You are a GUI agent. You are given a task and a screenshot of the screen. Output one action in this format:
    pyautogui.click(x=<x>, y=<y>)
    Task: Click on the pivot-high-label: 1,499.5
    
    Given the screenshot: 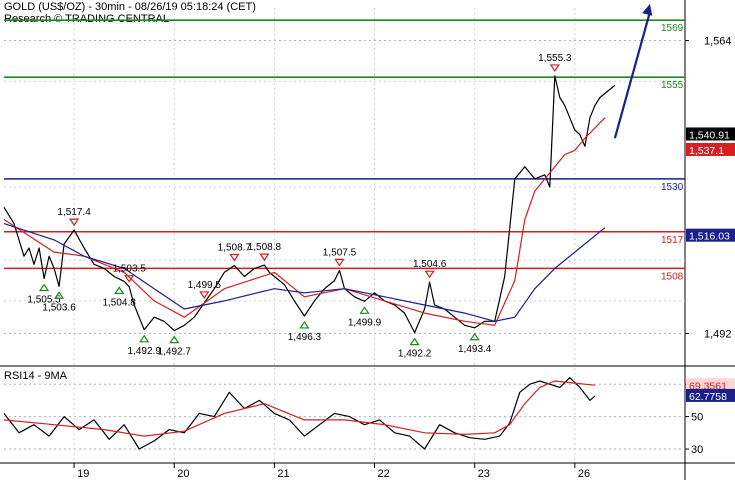 What is the action you would take?
    pyautogui.click(x=205, y=285)
    